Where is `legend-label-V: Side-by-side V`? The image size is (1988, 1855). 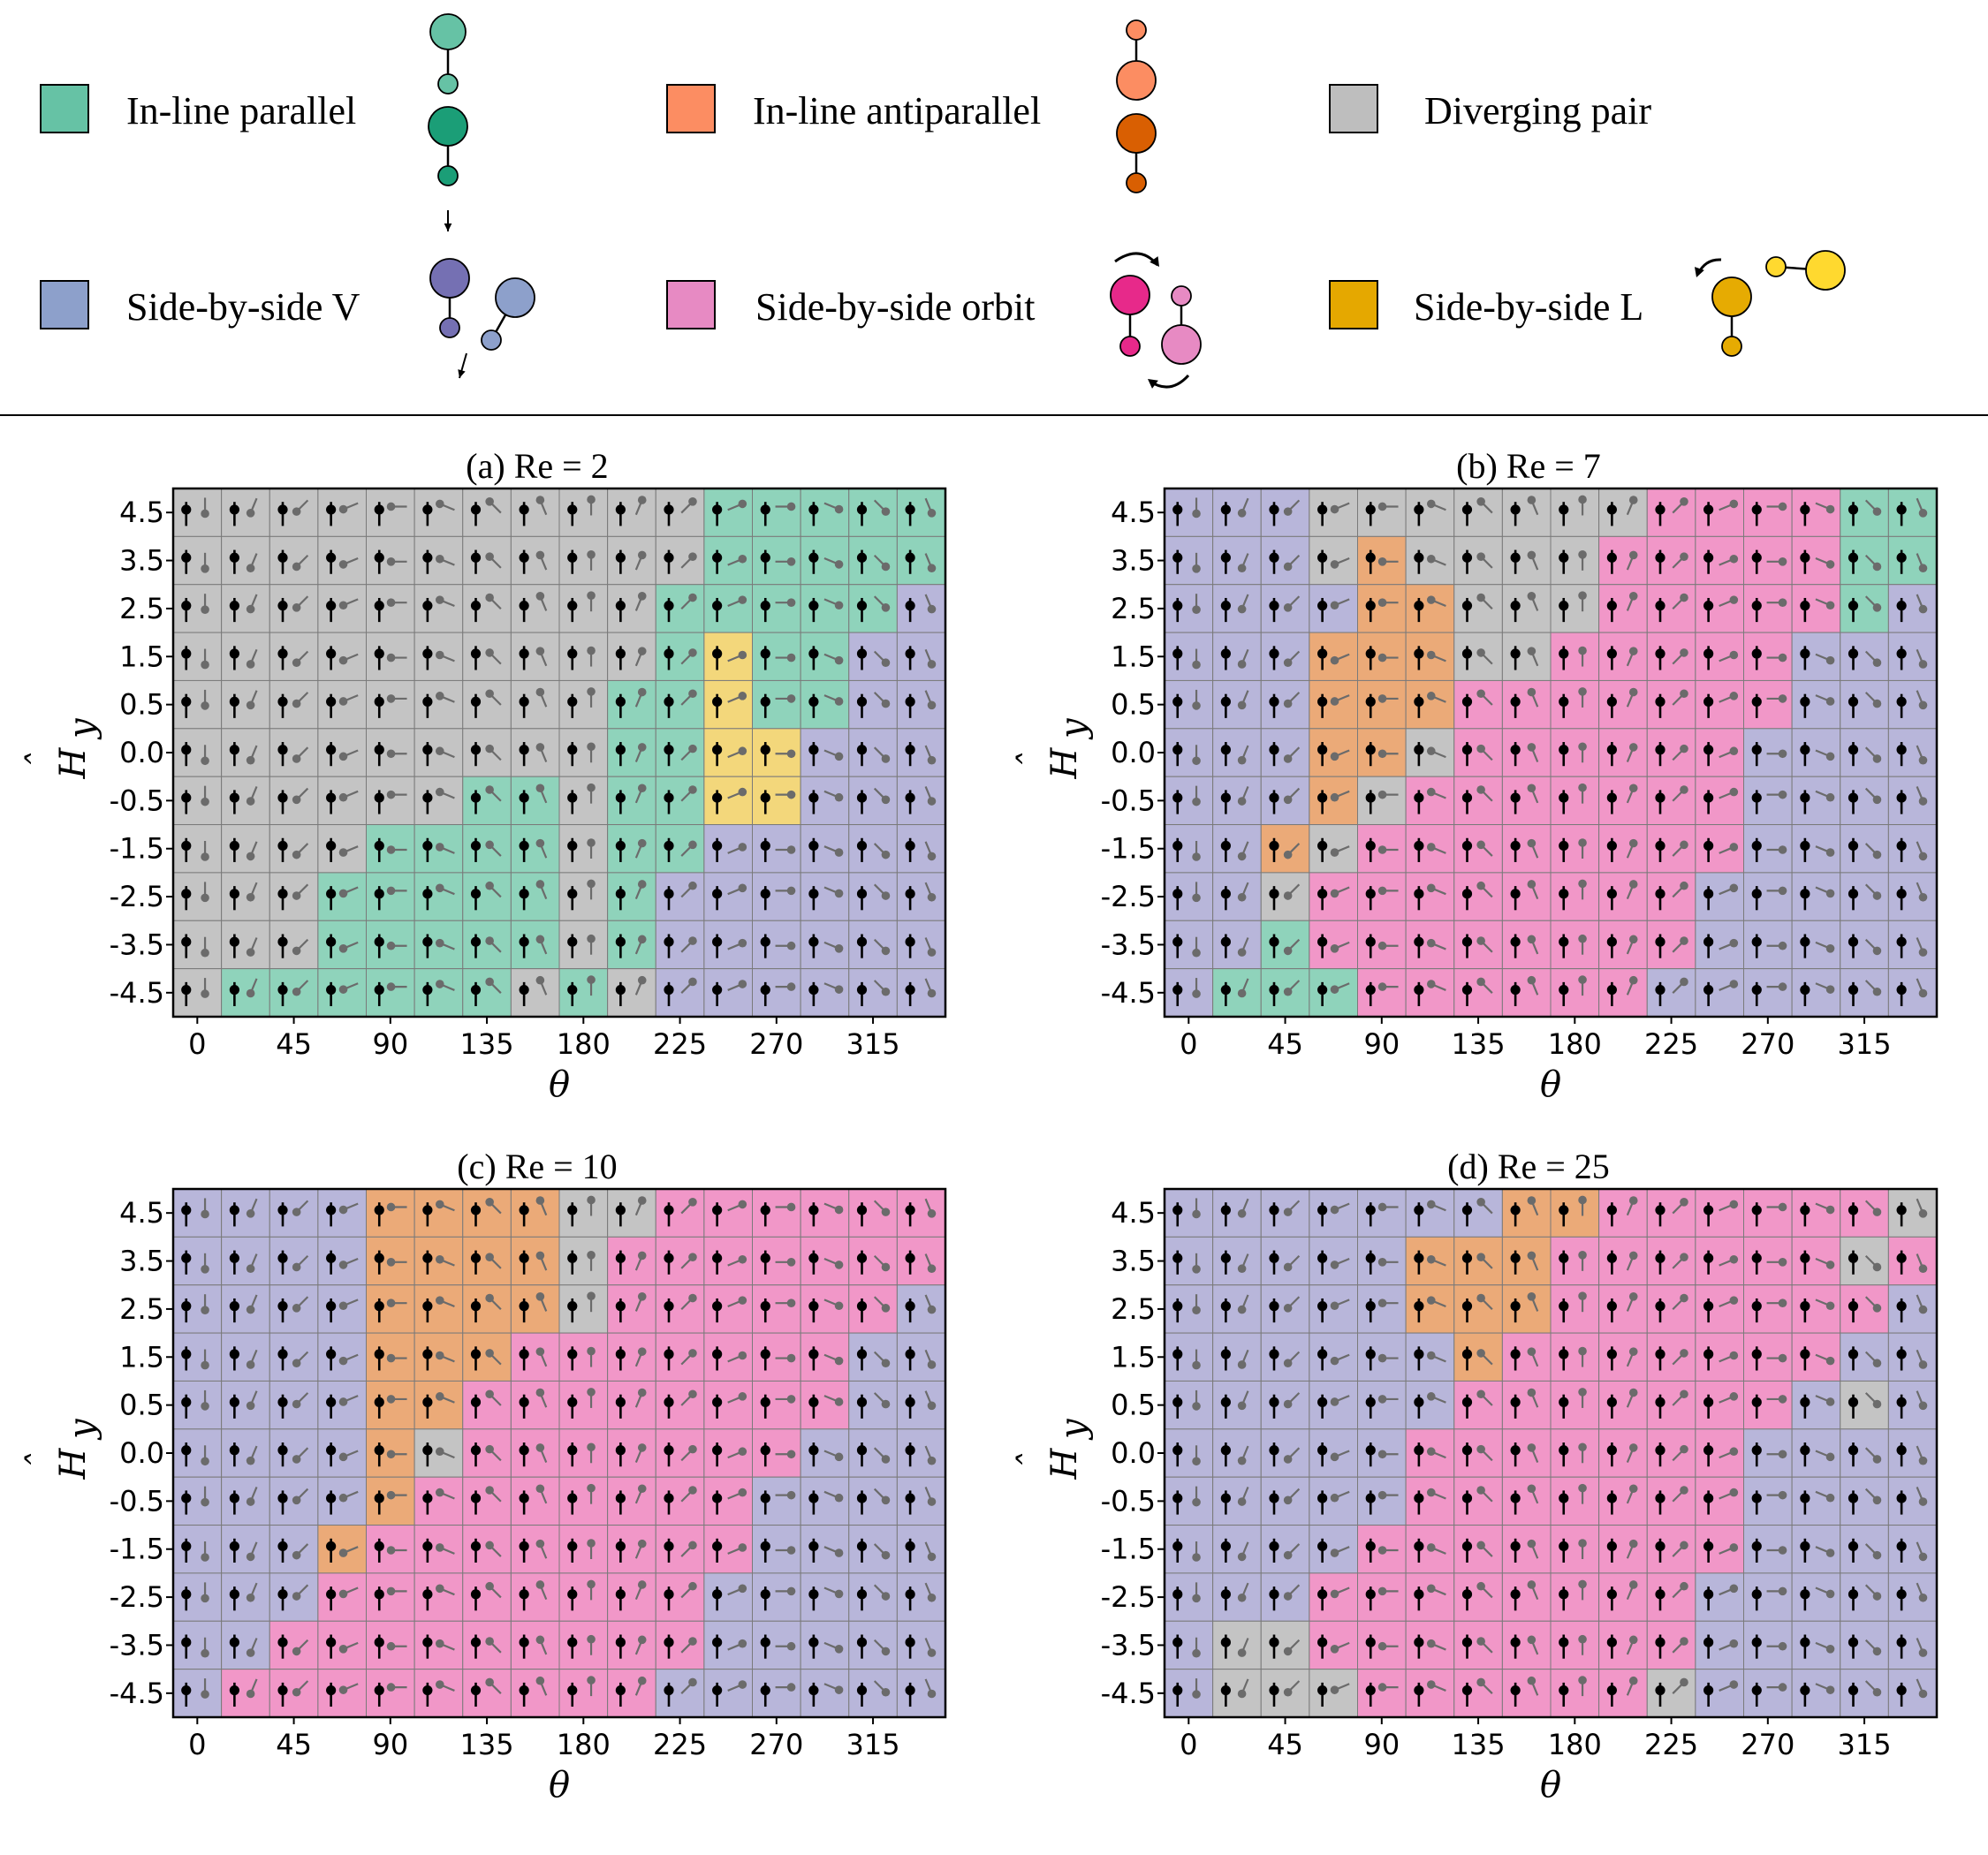 legend-label-V: Side-by-side V is located at coordinates (243, 307).